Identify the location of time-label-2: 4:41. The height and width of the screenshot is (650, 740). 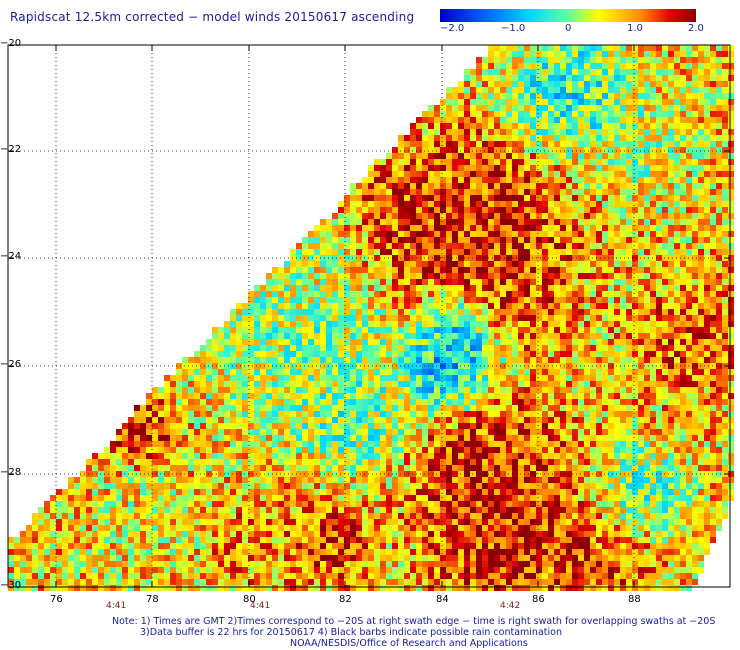
(260, 606).